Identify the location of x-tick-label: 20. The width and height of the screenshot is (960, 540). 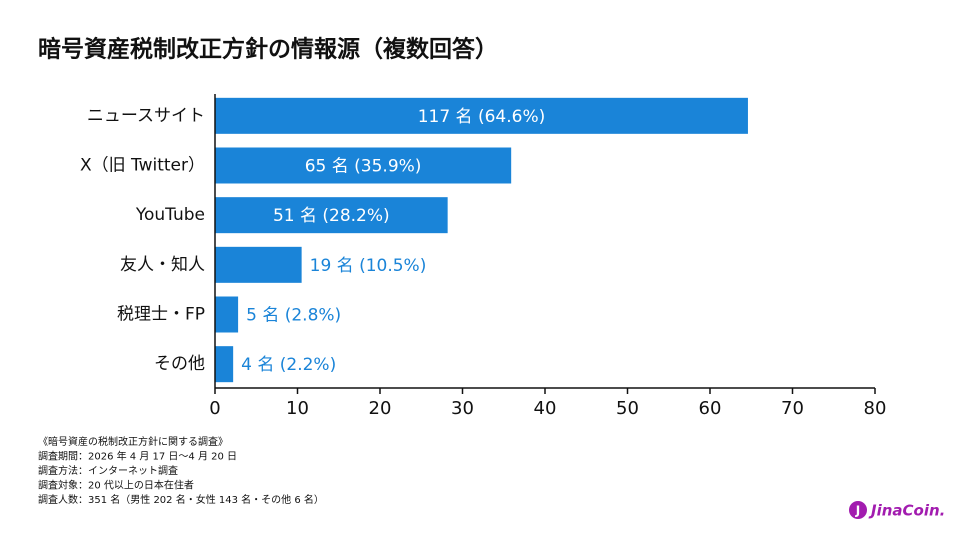
(380, 408).